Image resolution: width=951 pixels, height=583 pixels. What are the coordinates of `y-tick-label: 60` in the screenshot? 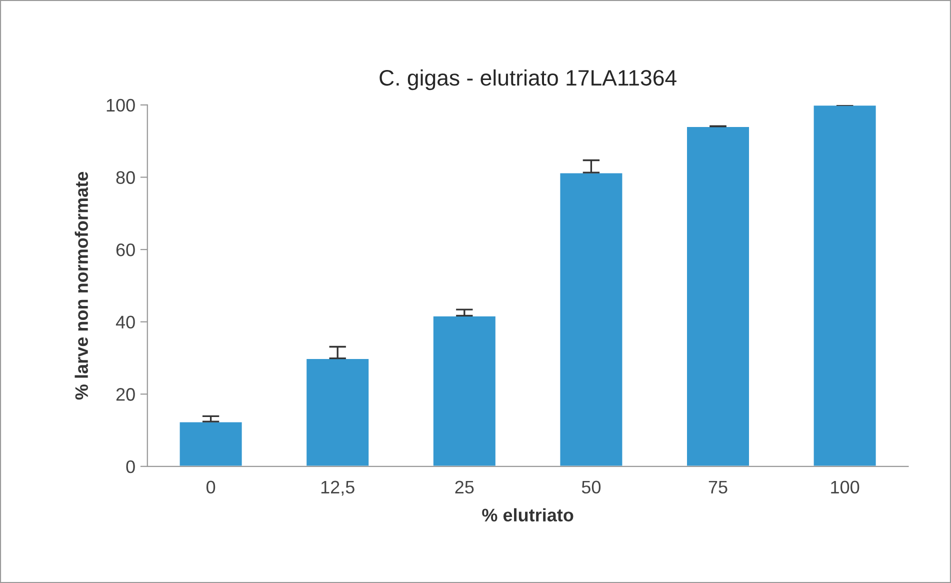 It's located at (125, 249).